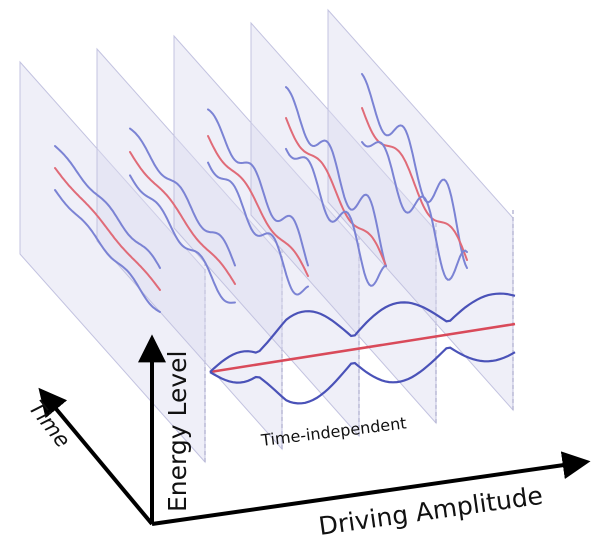 This screenshot has width=600, height=553. Describe the element at coordinates (431, 511) in the screenshot. I see `amplitude-axis-label: Driving Amplitude` at that location.